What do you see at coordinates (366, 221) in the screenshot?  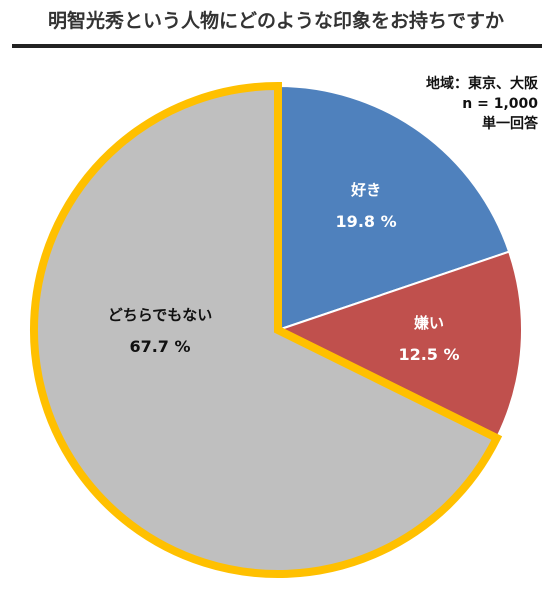 I see `slice-value-label: 19.8 %` at bounding box center [366, 221].